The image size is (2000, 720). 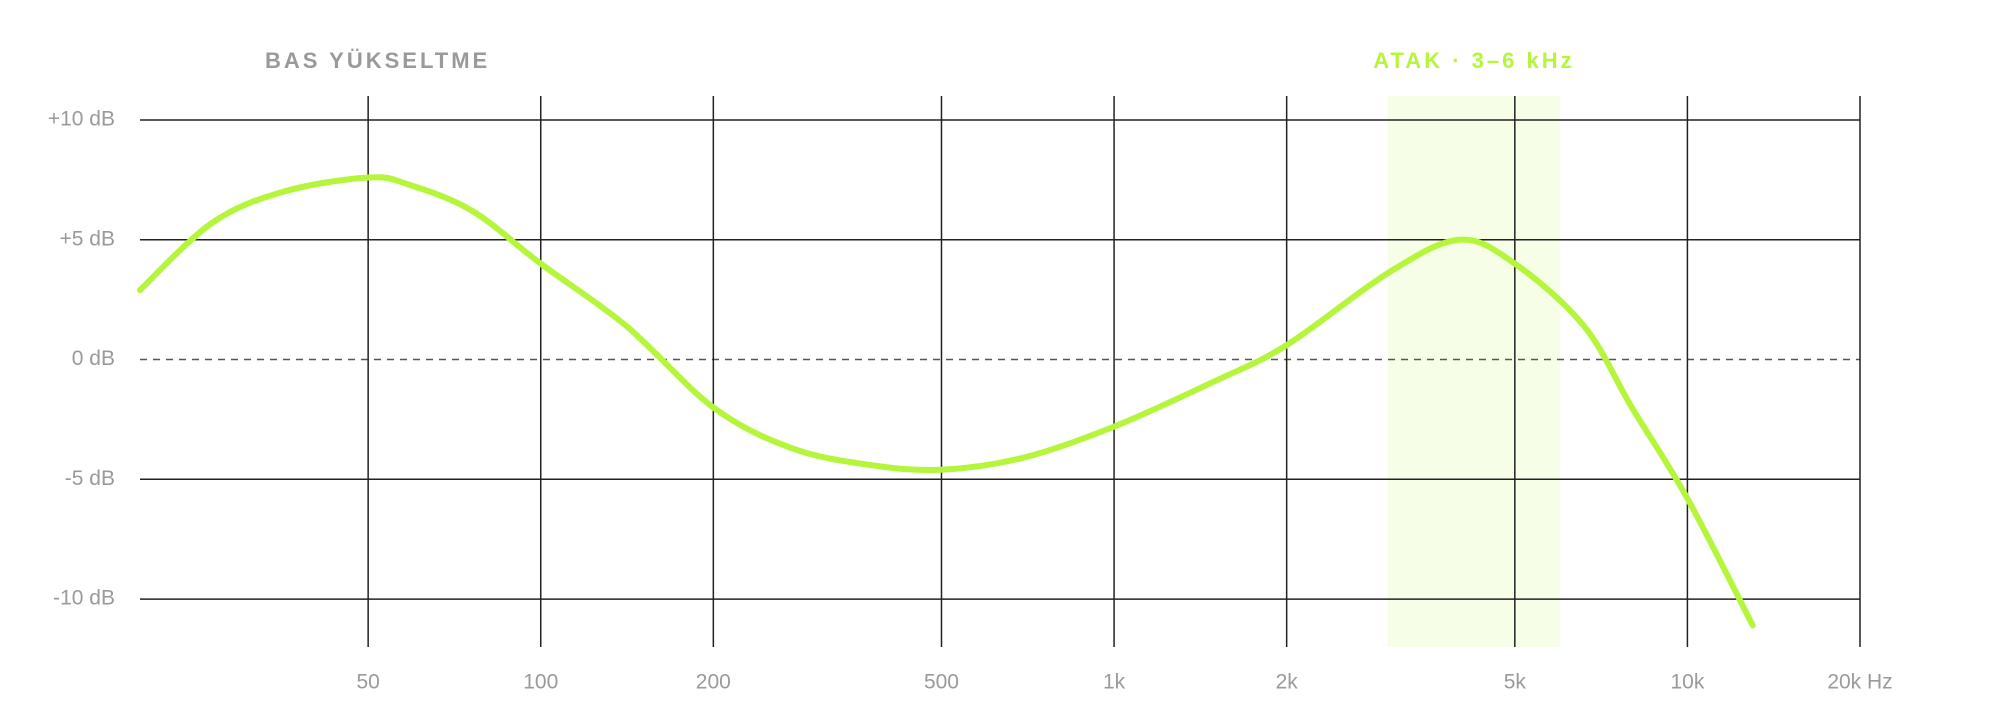 What do you see at coordinates (1114, 682) in the screenshot?
I see `x-tick-label: 1k` at bounding box center [1114, 682].